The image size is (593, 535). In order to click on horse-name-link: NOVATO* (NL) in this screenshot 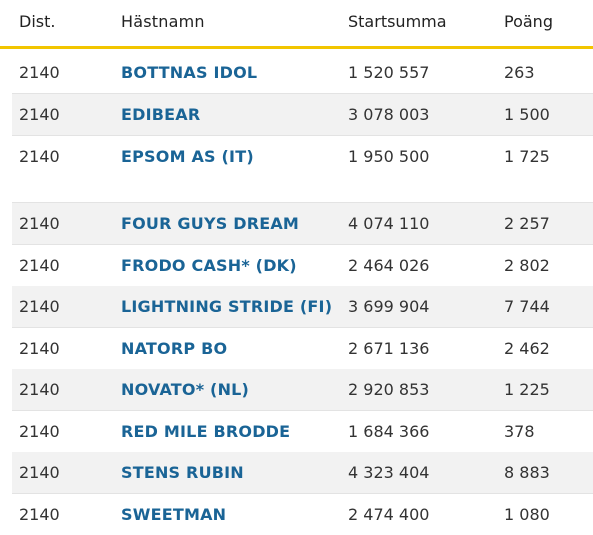, I will do `click(185, 389)`.